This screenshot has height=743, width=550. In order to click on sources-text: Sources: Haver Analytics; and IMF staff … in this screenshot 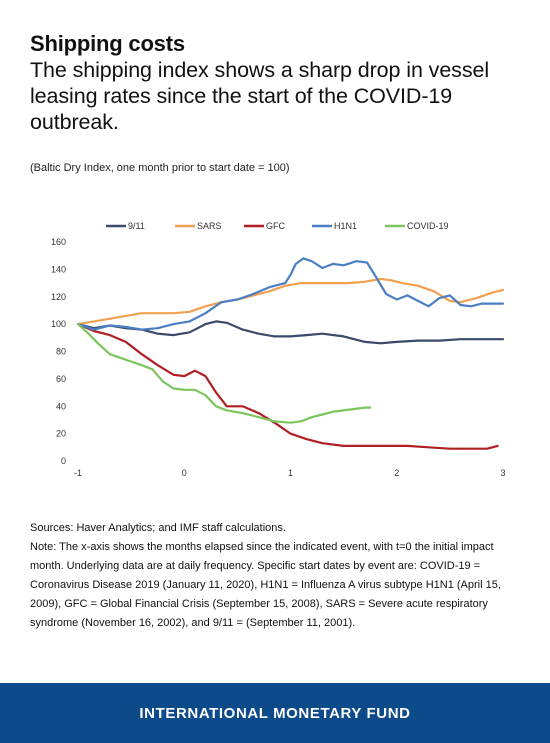, I will do `click(158, 528)`.